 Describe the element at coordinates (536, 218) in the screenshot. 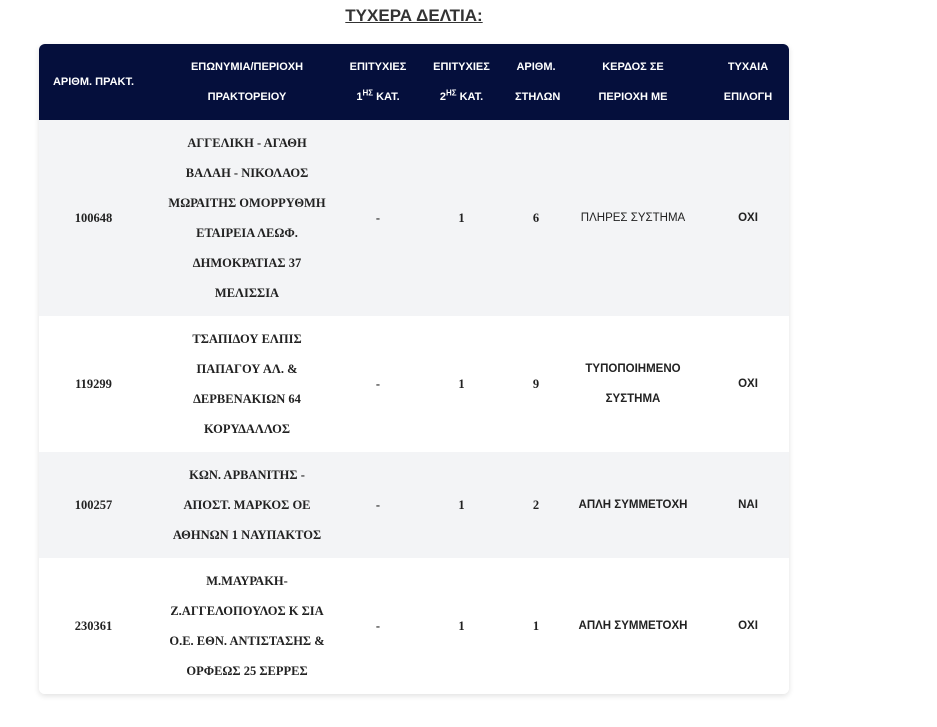

I see `columns-count: 6` at that location.